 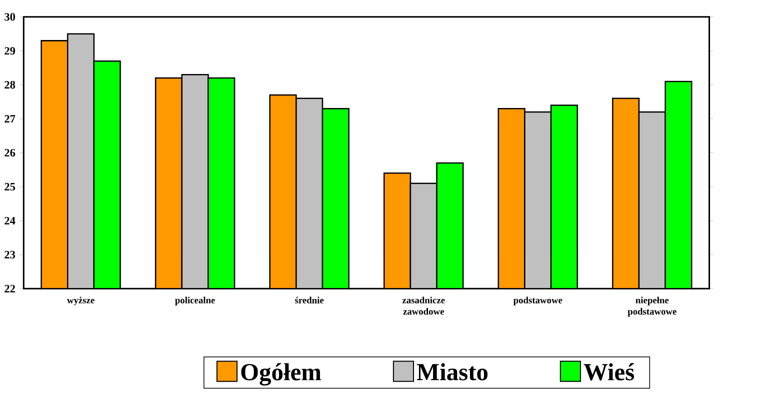 I want to click on x-tick-label: niepełne podstawowe, so click(x=652, y=306).